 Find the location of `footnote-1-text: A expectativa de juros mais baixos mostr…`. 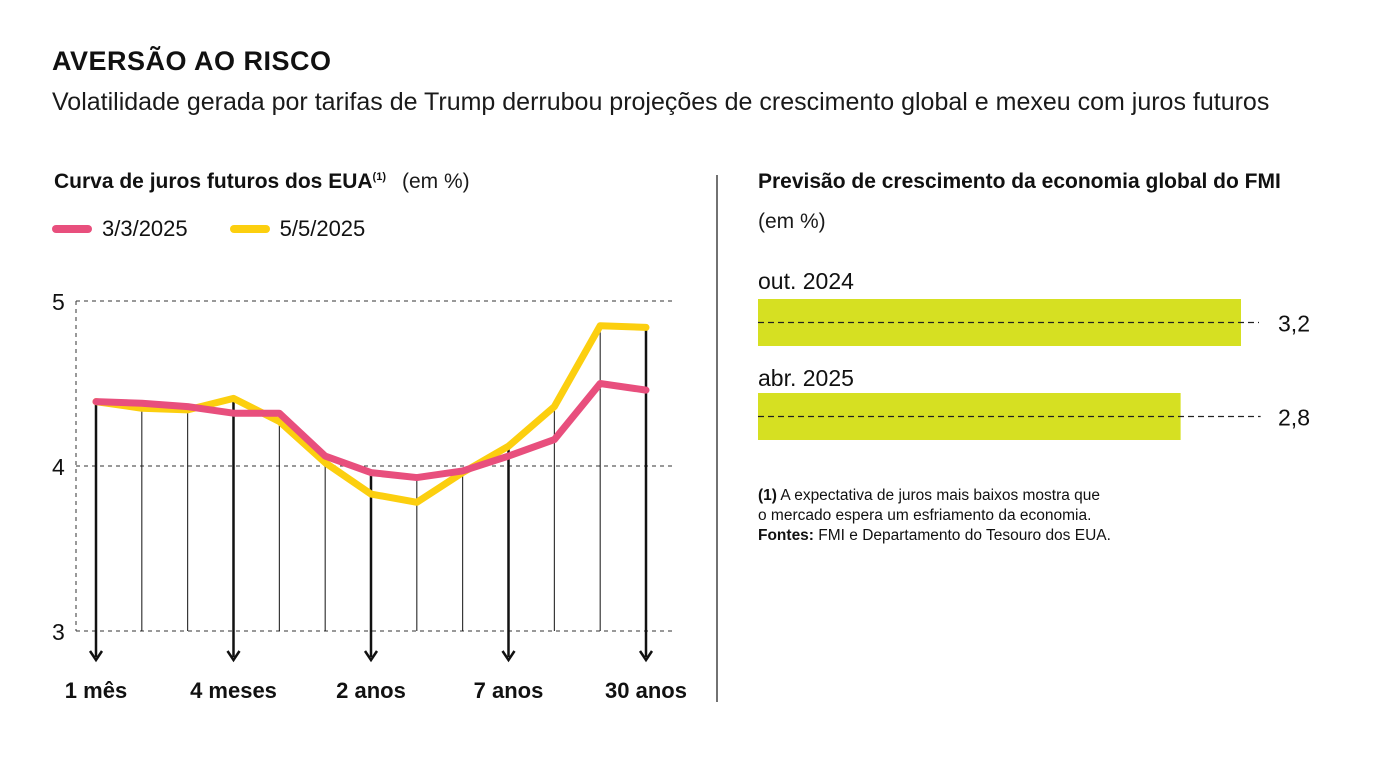

footnote-1-text: A expectativa de juros mais baixos mostr… is located at coordinates (938, 495).